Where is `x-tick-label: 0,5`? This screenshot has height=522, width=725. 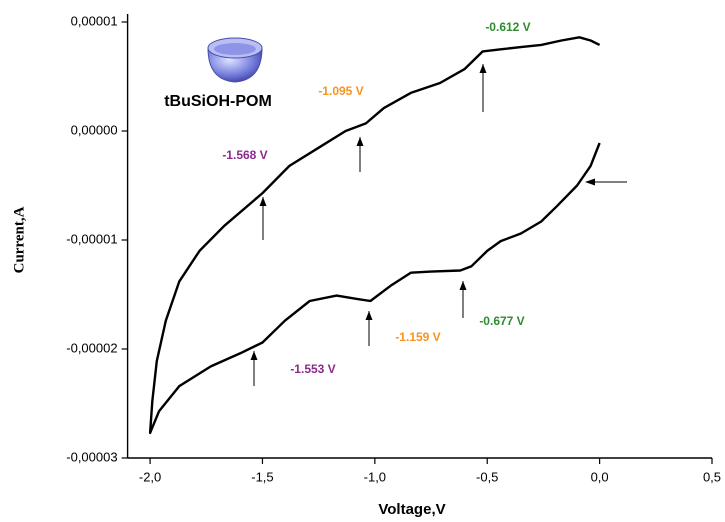 x-tick-label: 0,5 is located at coordinates (712, 476).